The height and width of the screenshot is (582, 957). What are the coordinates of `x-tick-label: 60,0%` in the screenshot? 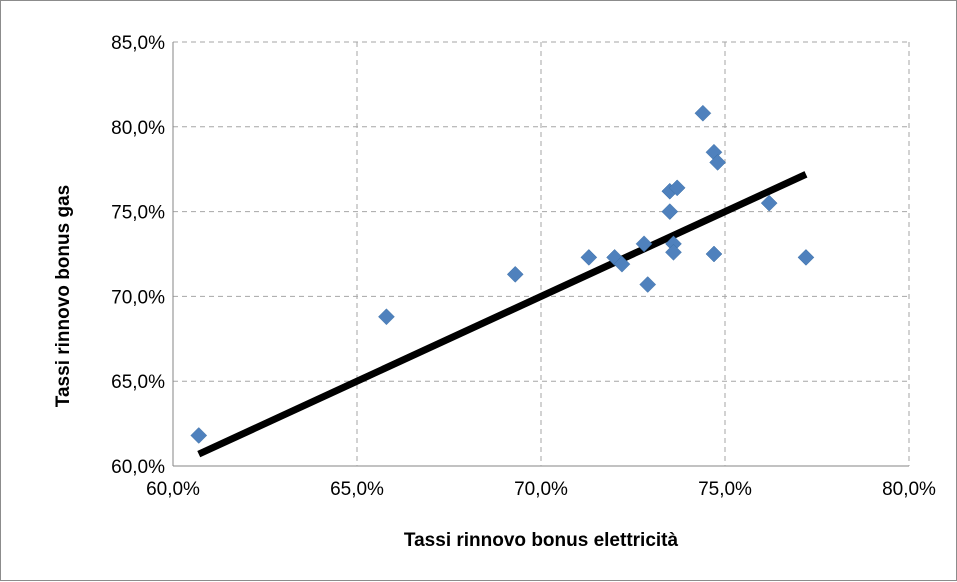 It's located at (173, 489).